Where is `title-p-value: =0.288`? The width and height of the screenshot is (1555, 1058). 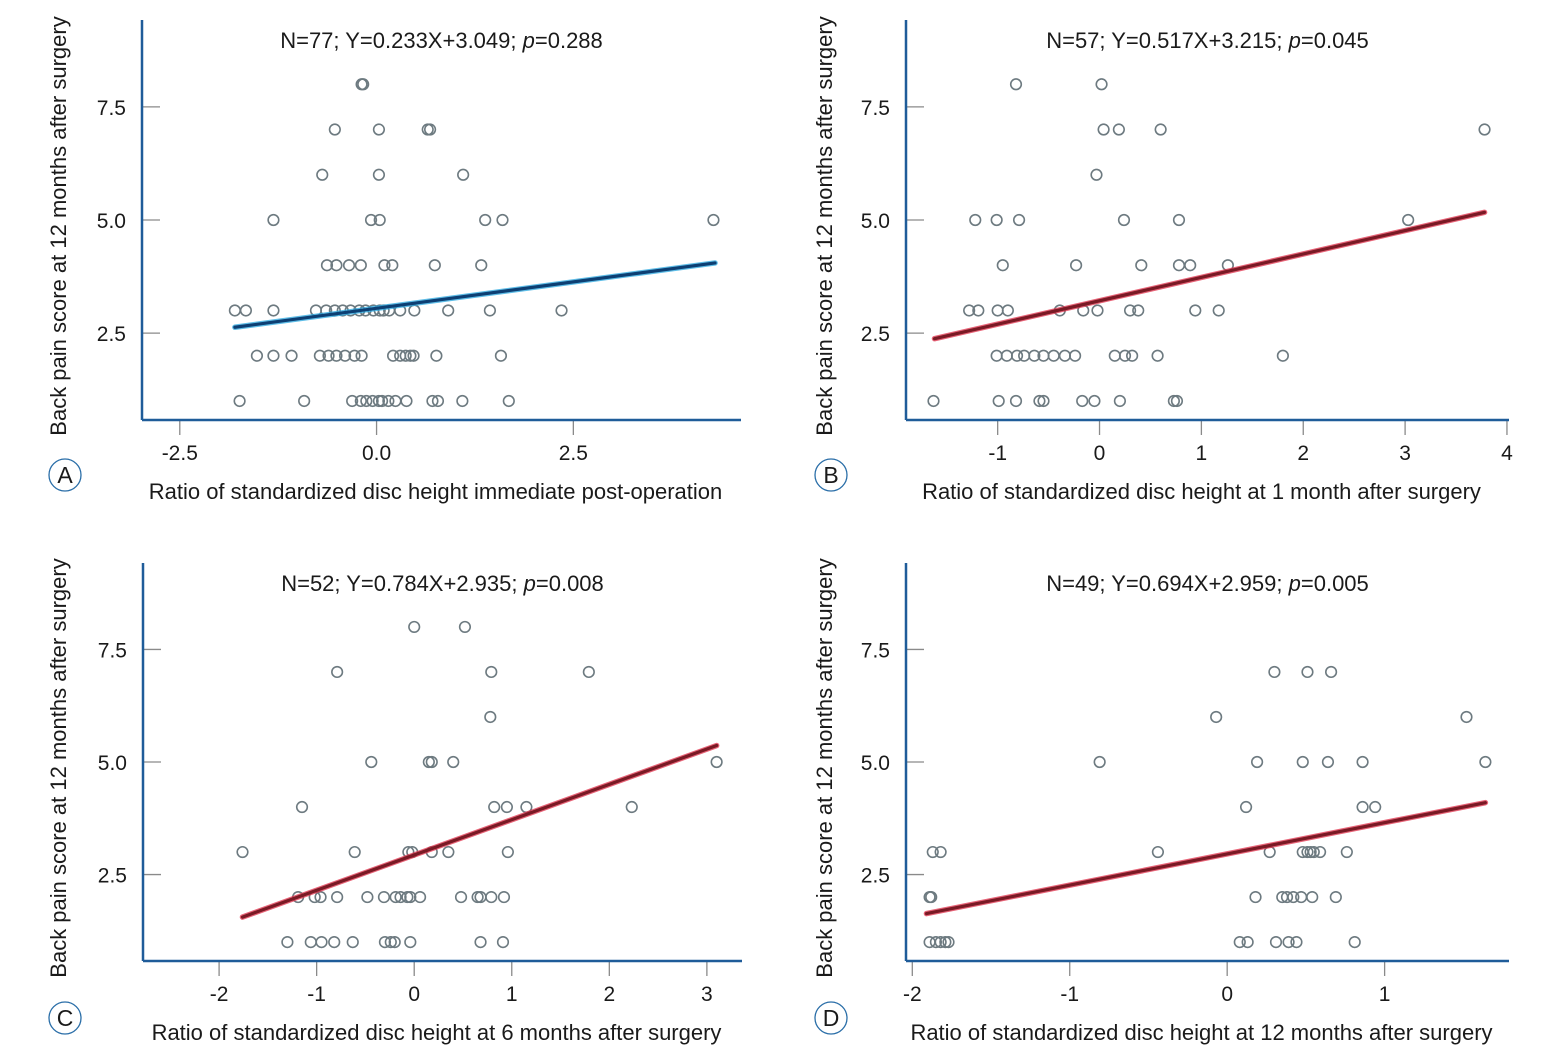
title-p-value: =0.288 is located at coordinates (569, 40).